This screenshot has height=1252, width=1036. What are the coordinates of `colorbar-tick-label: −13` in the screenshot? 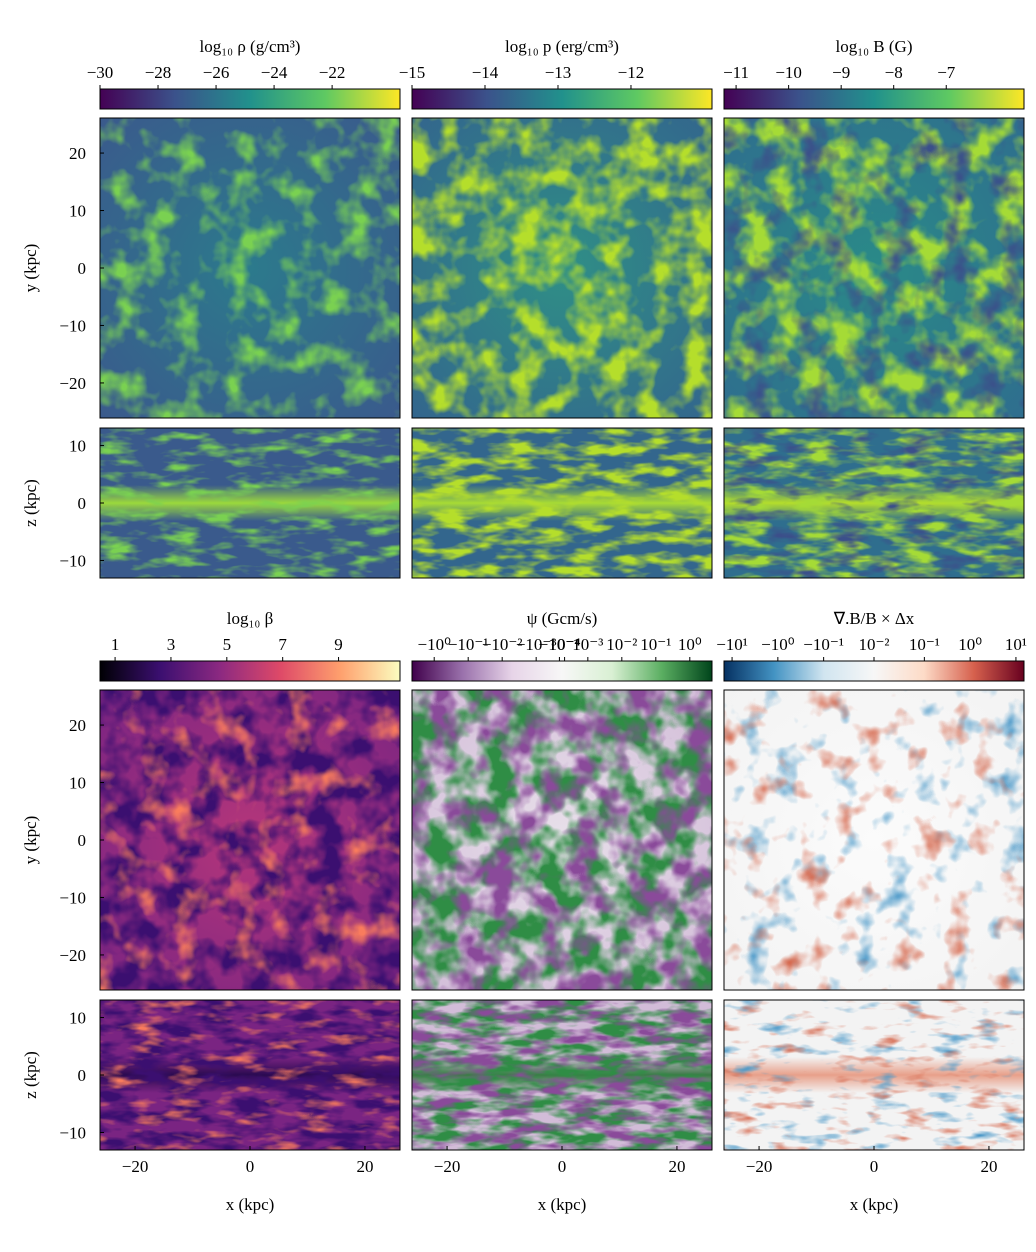 It's located at (558, 72).